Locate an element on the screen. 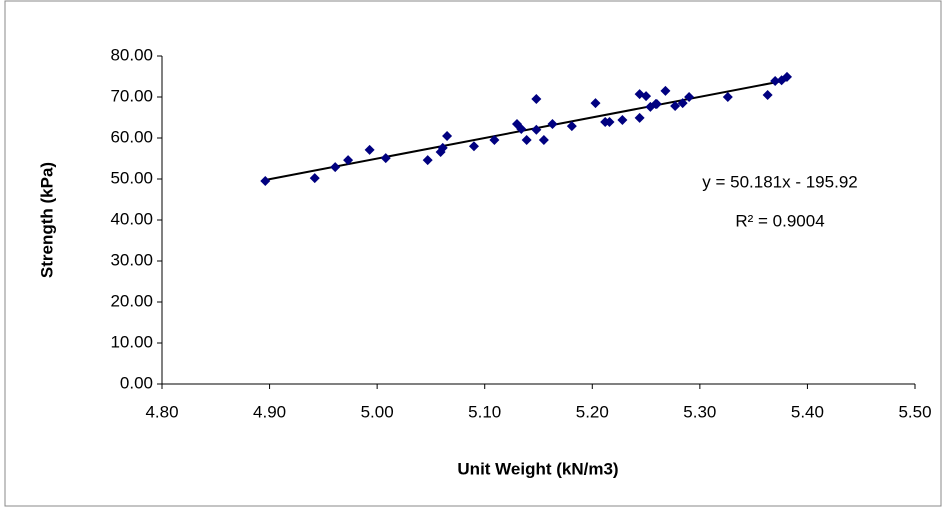  y-tick-label: 70.00 is located at coordinates (131, 95).